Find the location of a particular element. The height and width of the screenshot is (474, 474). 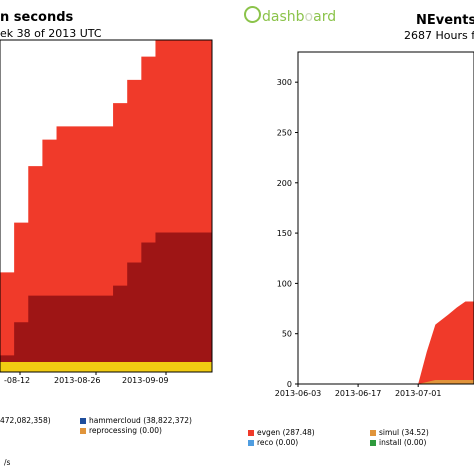

logo-text-b: o is located at coordinates (309, 17).